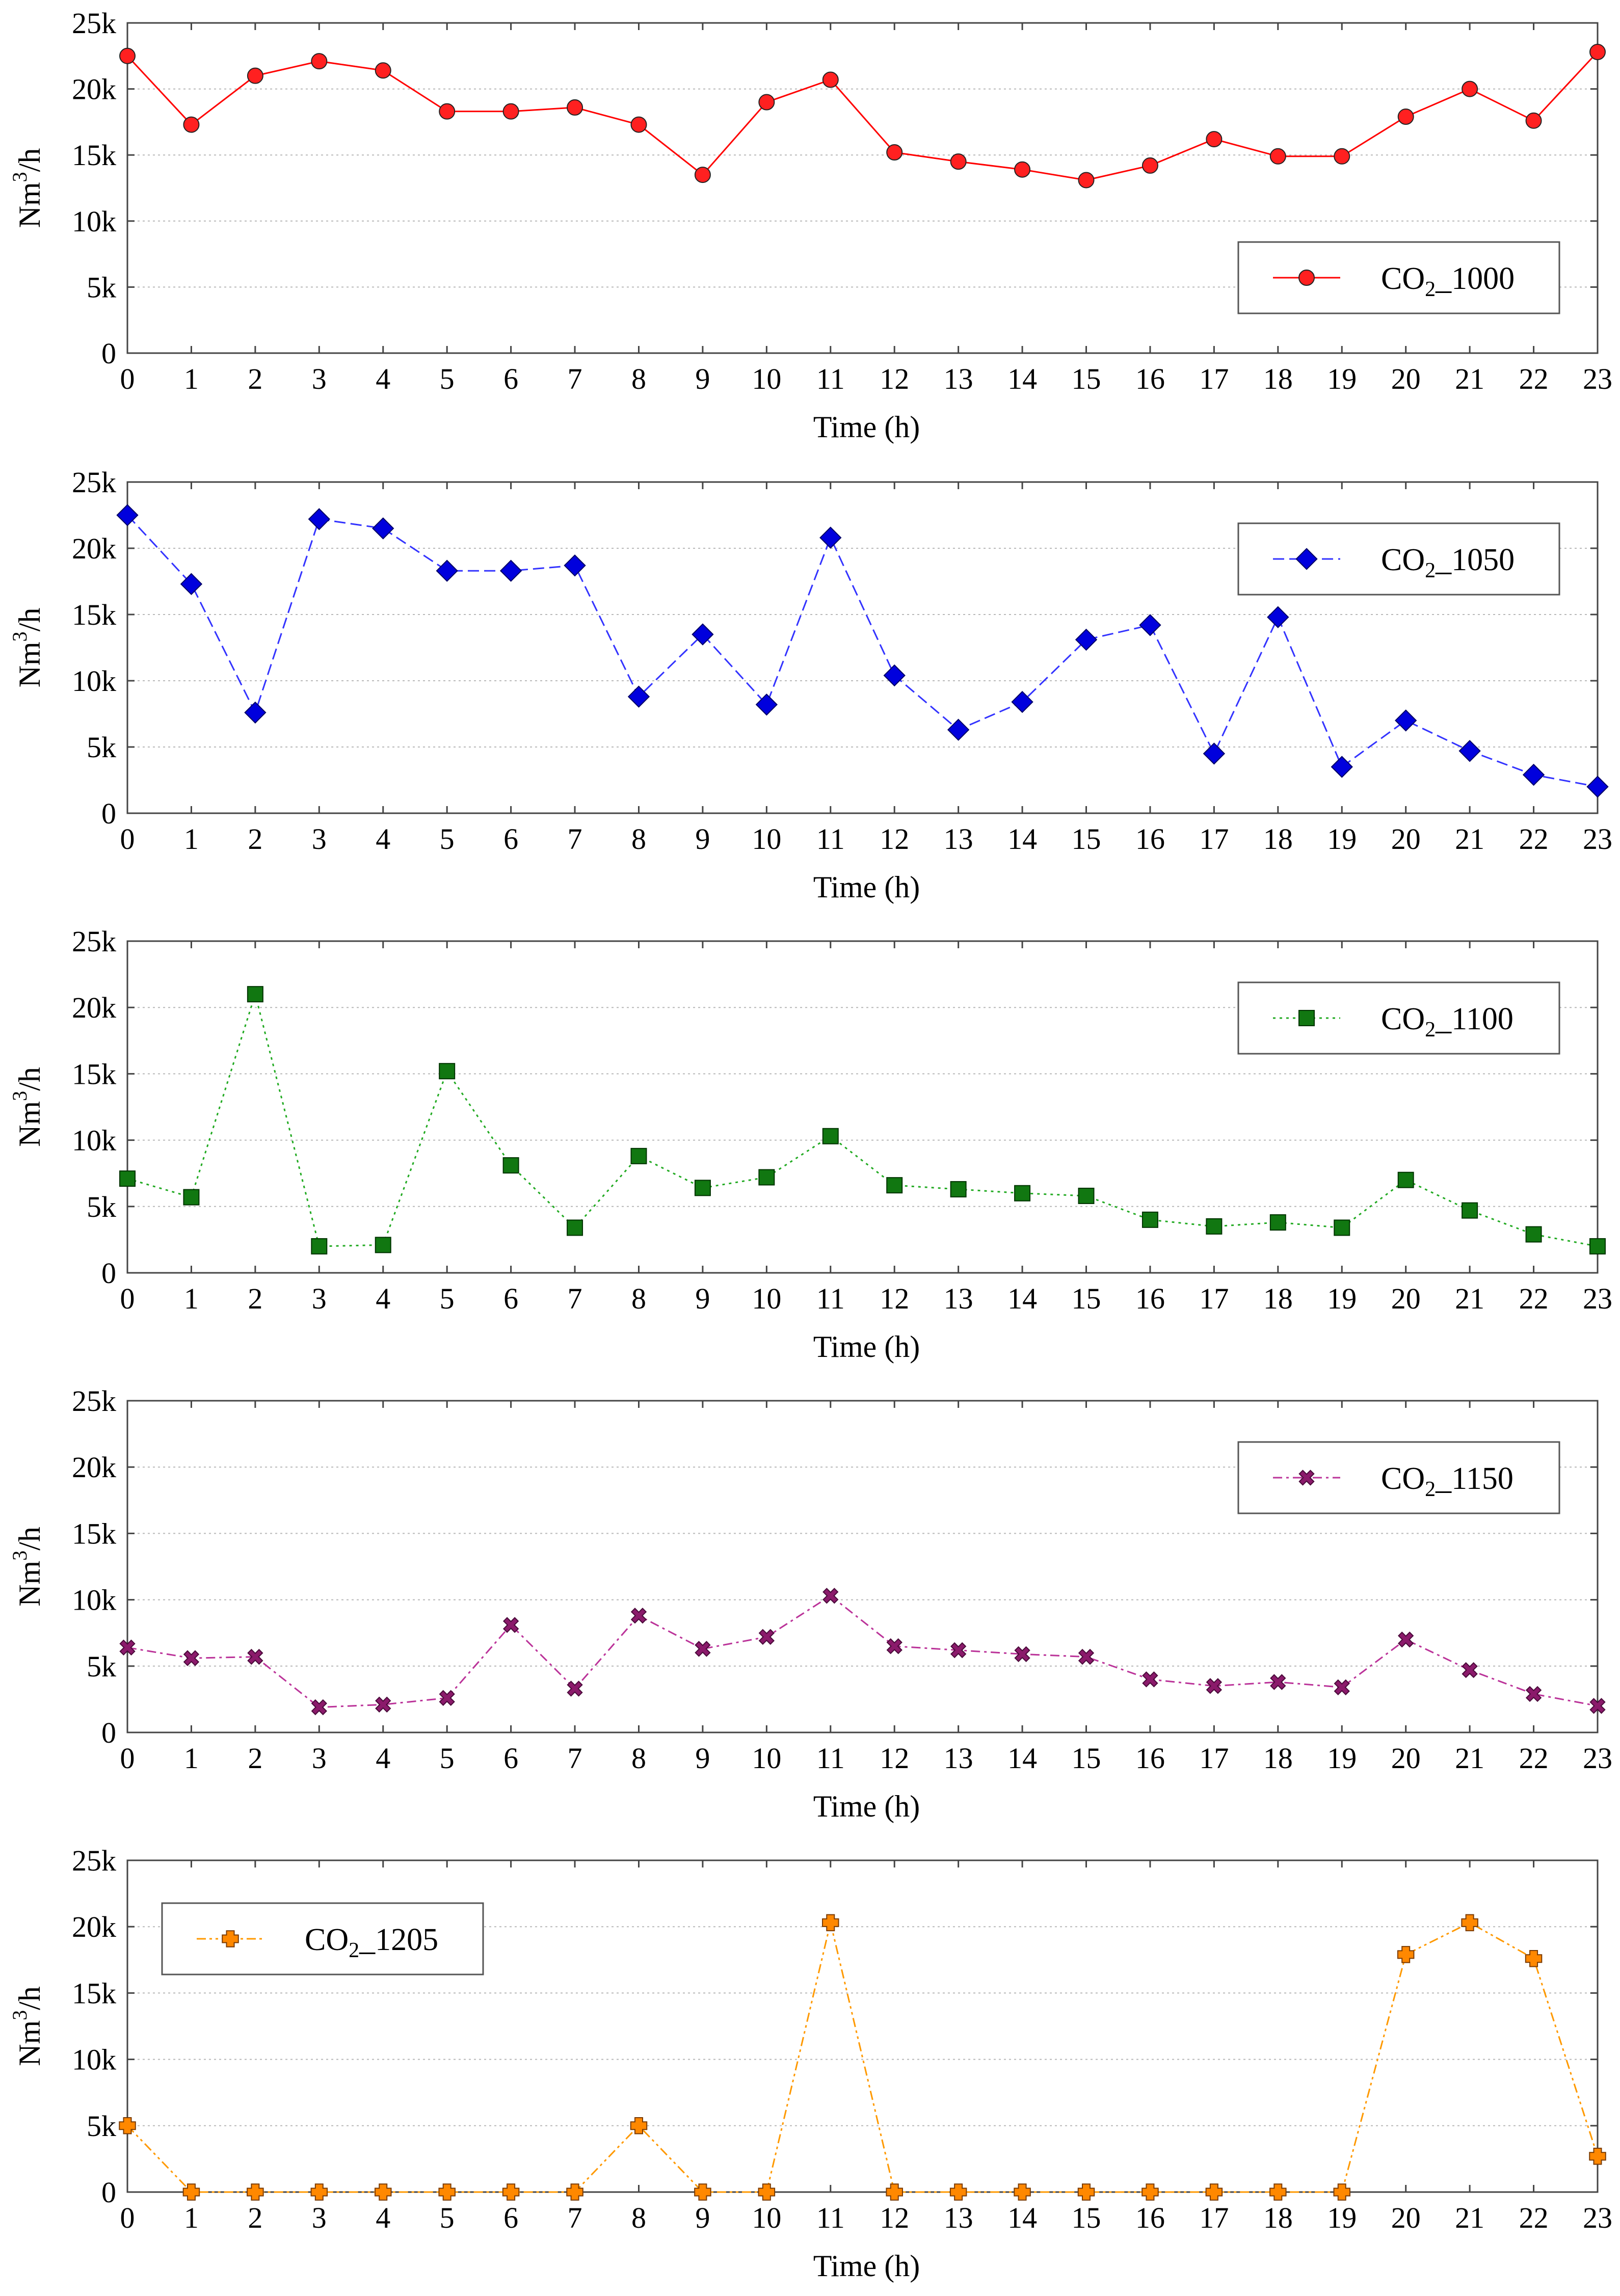 This screenshot has height=2296, width=1620. What do you see at coordinates (1448, 281) in the screenshot?
I see `legend-label: CO2_1000` at bounding box center [1448, 281].